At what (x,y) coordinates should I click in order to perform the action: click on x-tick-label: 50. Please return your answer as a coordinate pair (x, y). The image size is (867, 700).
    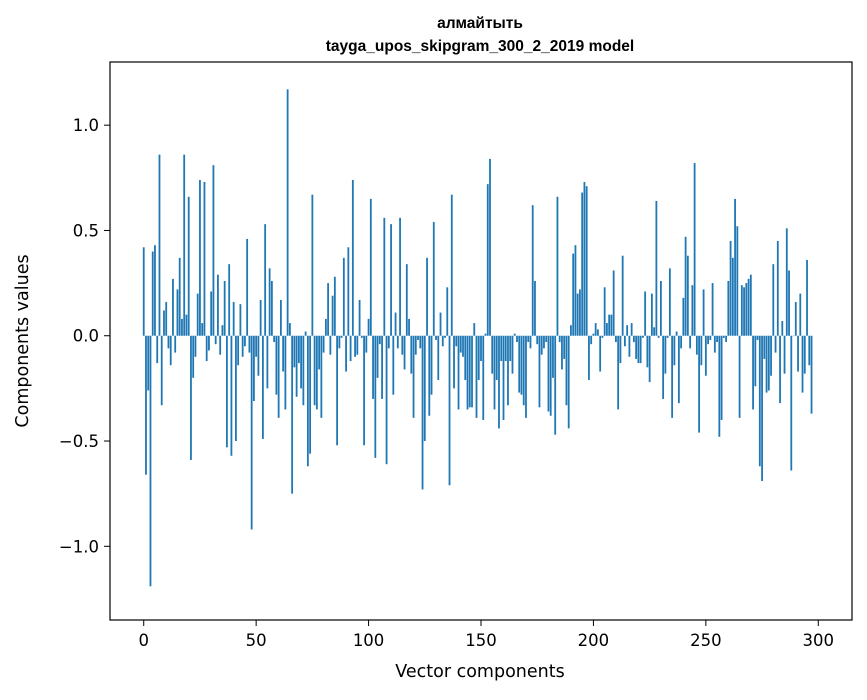
    Looking at the image, I should click on (256, 640).